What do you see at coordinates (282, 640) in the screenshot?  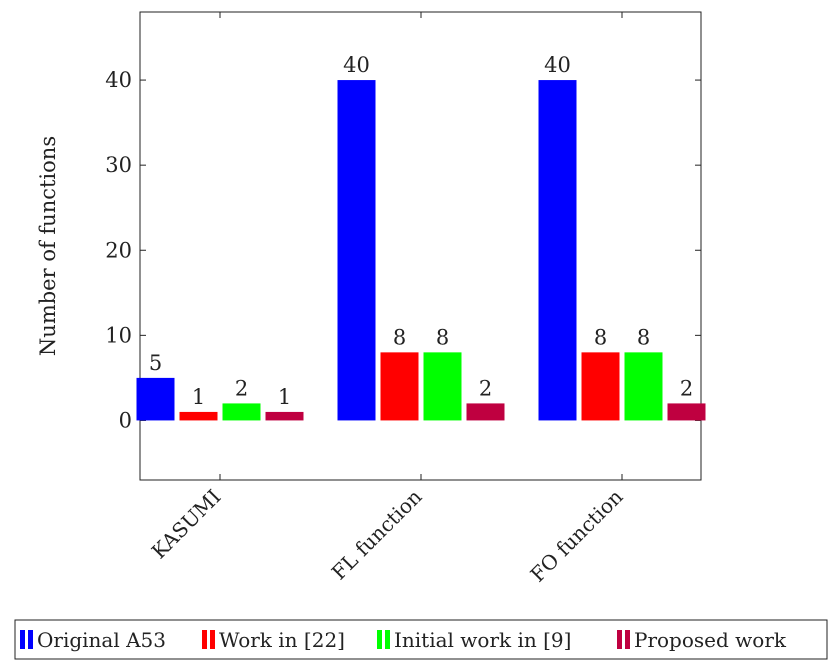 I see `legend-label: Work in [22]` at bounding box center [282, 640].